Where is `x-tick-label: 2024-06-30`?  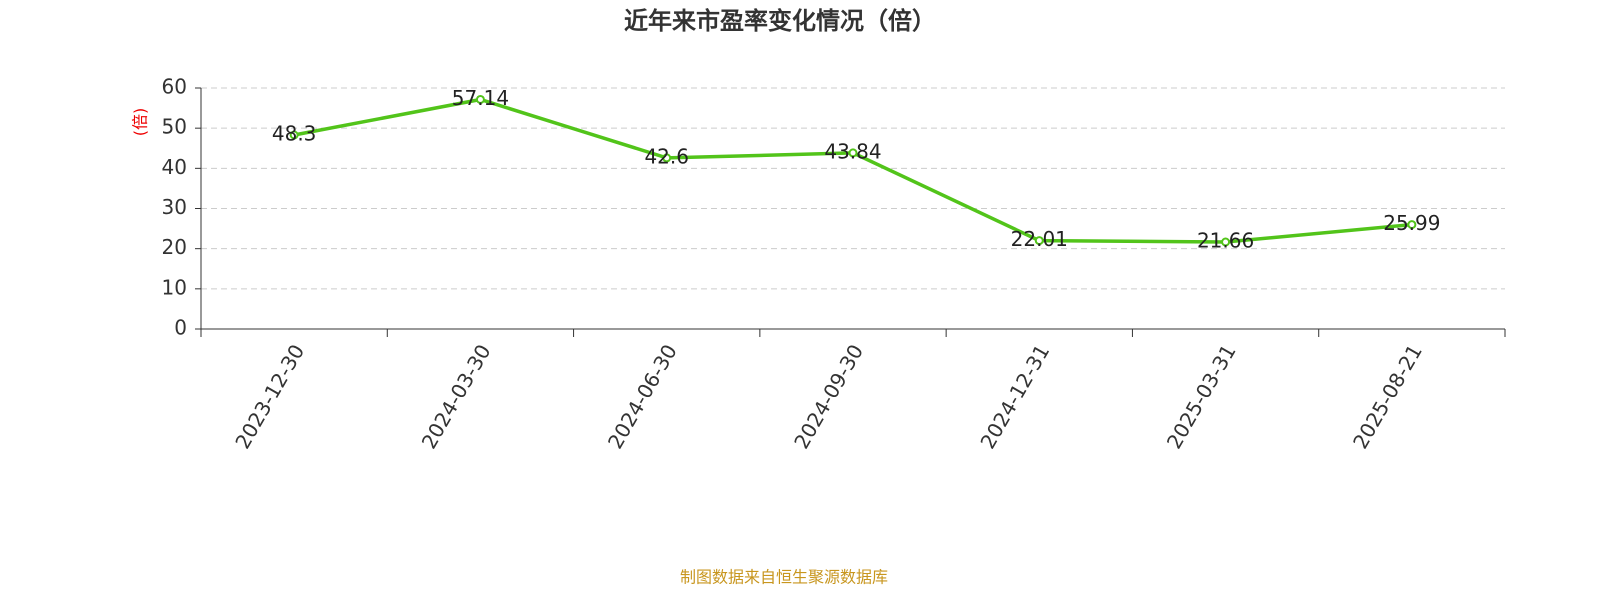 x-tick-label: 2024-06-30 is located at coordinates (642, 396).